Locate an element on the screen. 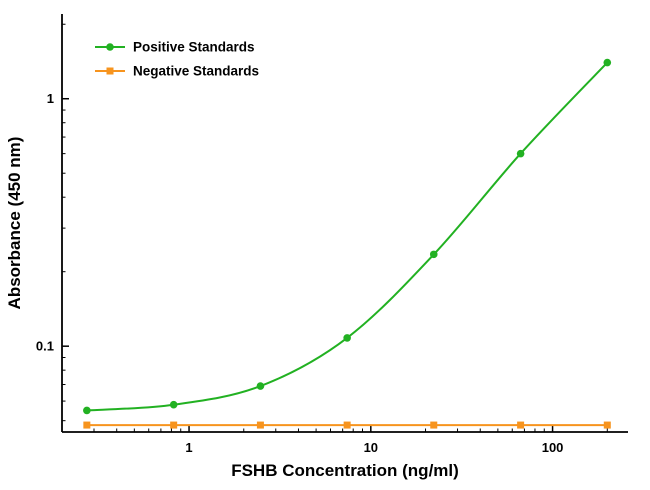 The height and width of the screenshot is (490, 650). series-negative-standards is located at coordinates (347, 425).